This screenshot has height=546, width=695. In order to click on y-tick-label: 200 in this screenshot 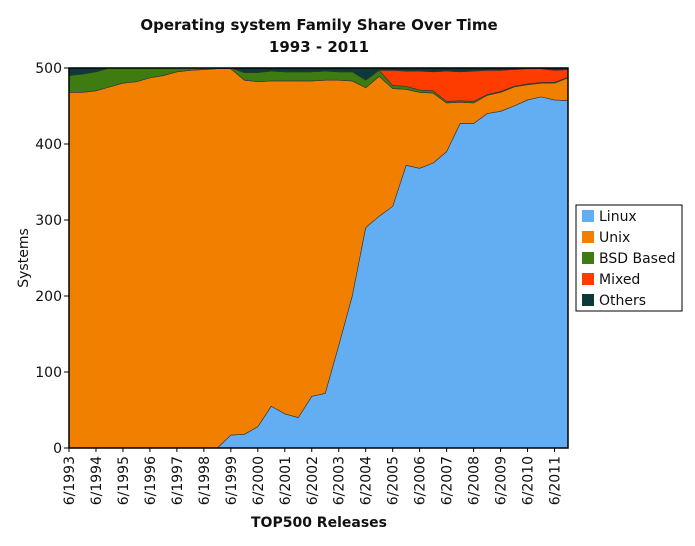, I will do `click(48, 297)`.